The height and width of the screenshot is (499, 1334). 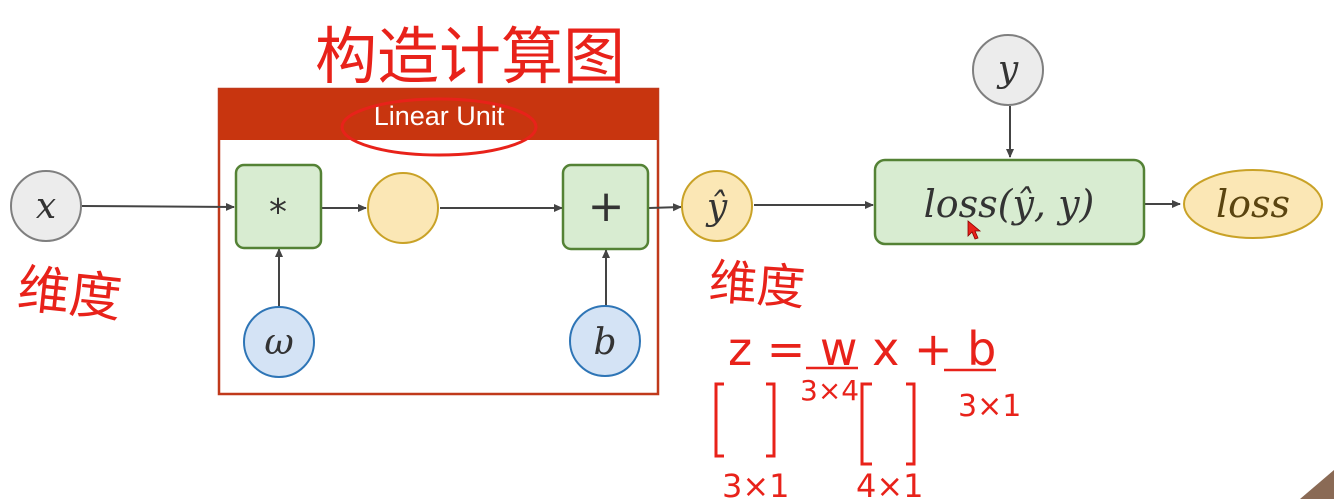 I want to click on linear-unit-header: Linear Unit, so click(x=439, y=116).